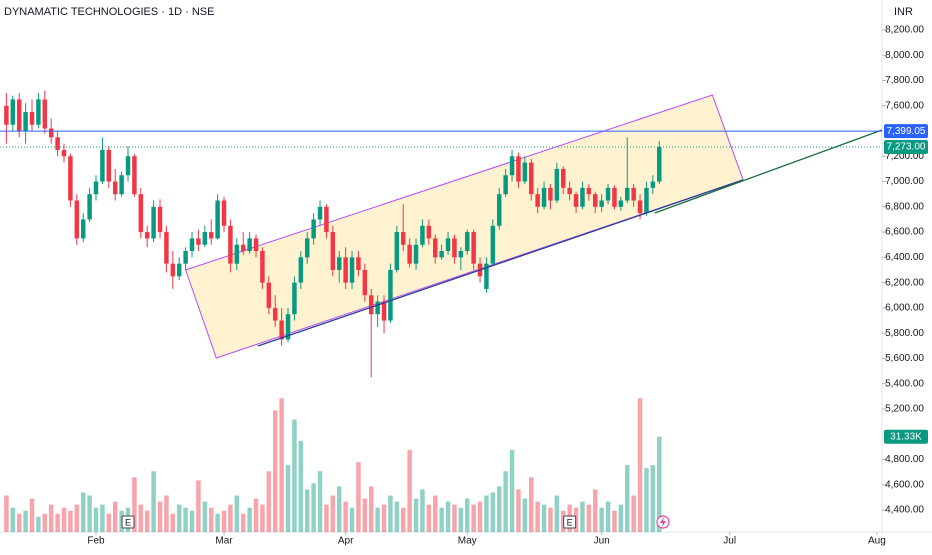 This screenshot has width=932, height=555. Describe the element at coordinates (904, 206) in the screenshot. I see `y-tick-label: 6,800.00` at that location.